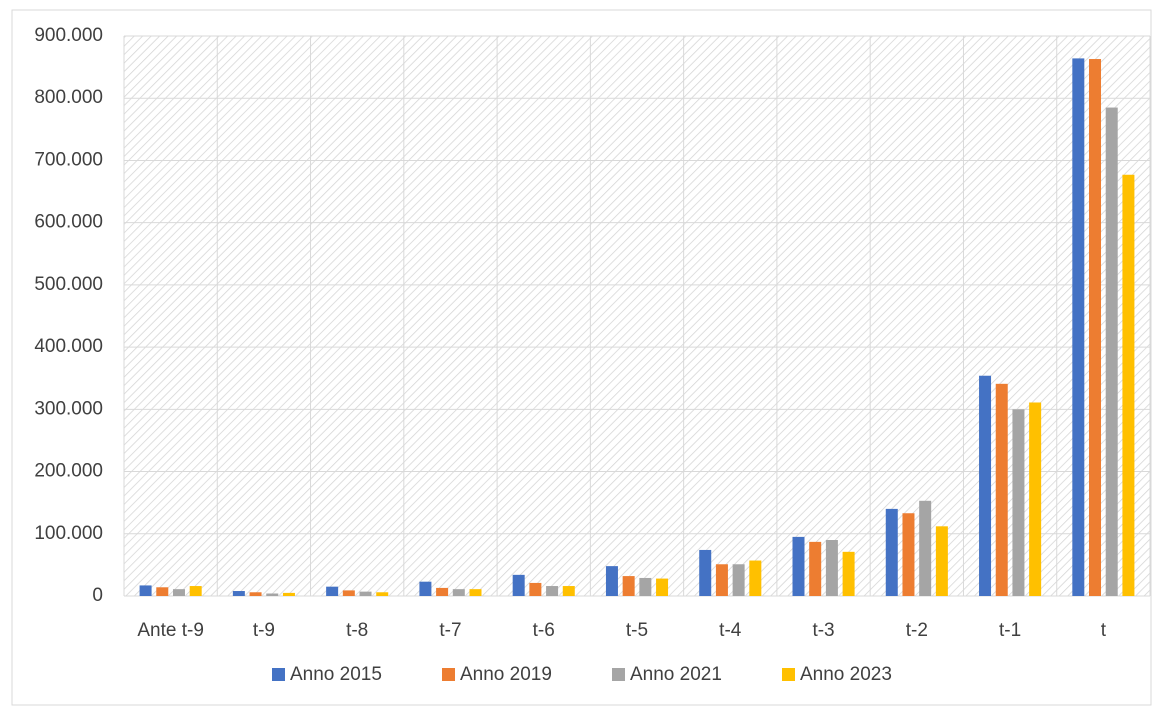 The width and height of the screenshot is (1152, 711). I want to click on x-tick-label: t-8, so click(357, 630).